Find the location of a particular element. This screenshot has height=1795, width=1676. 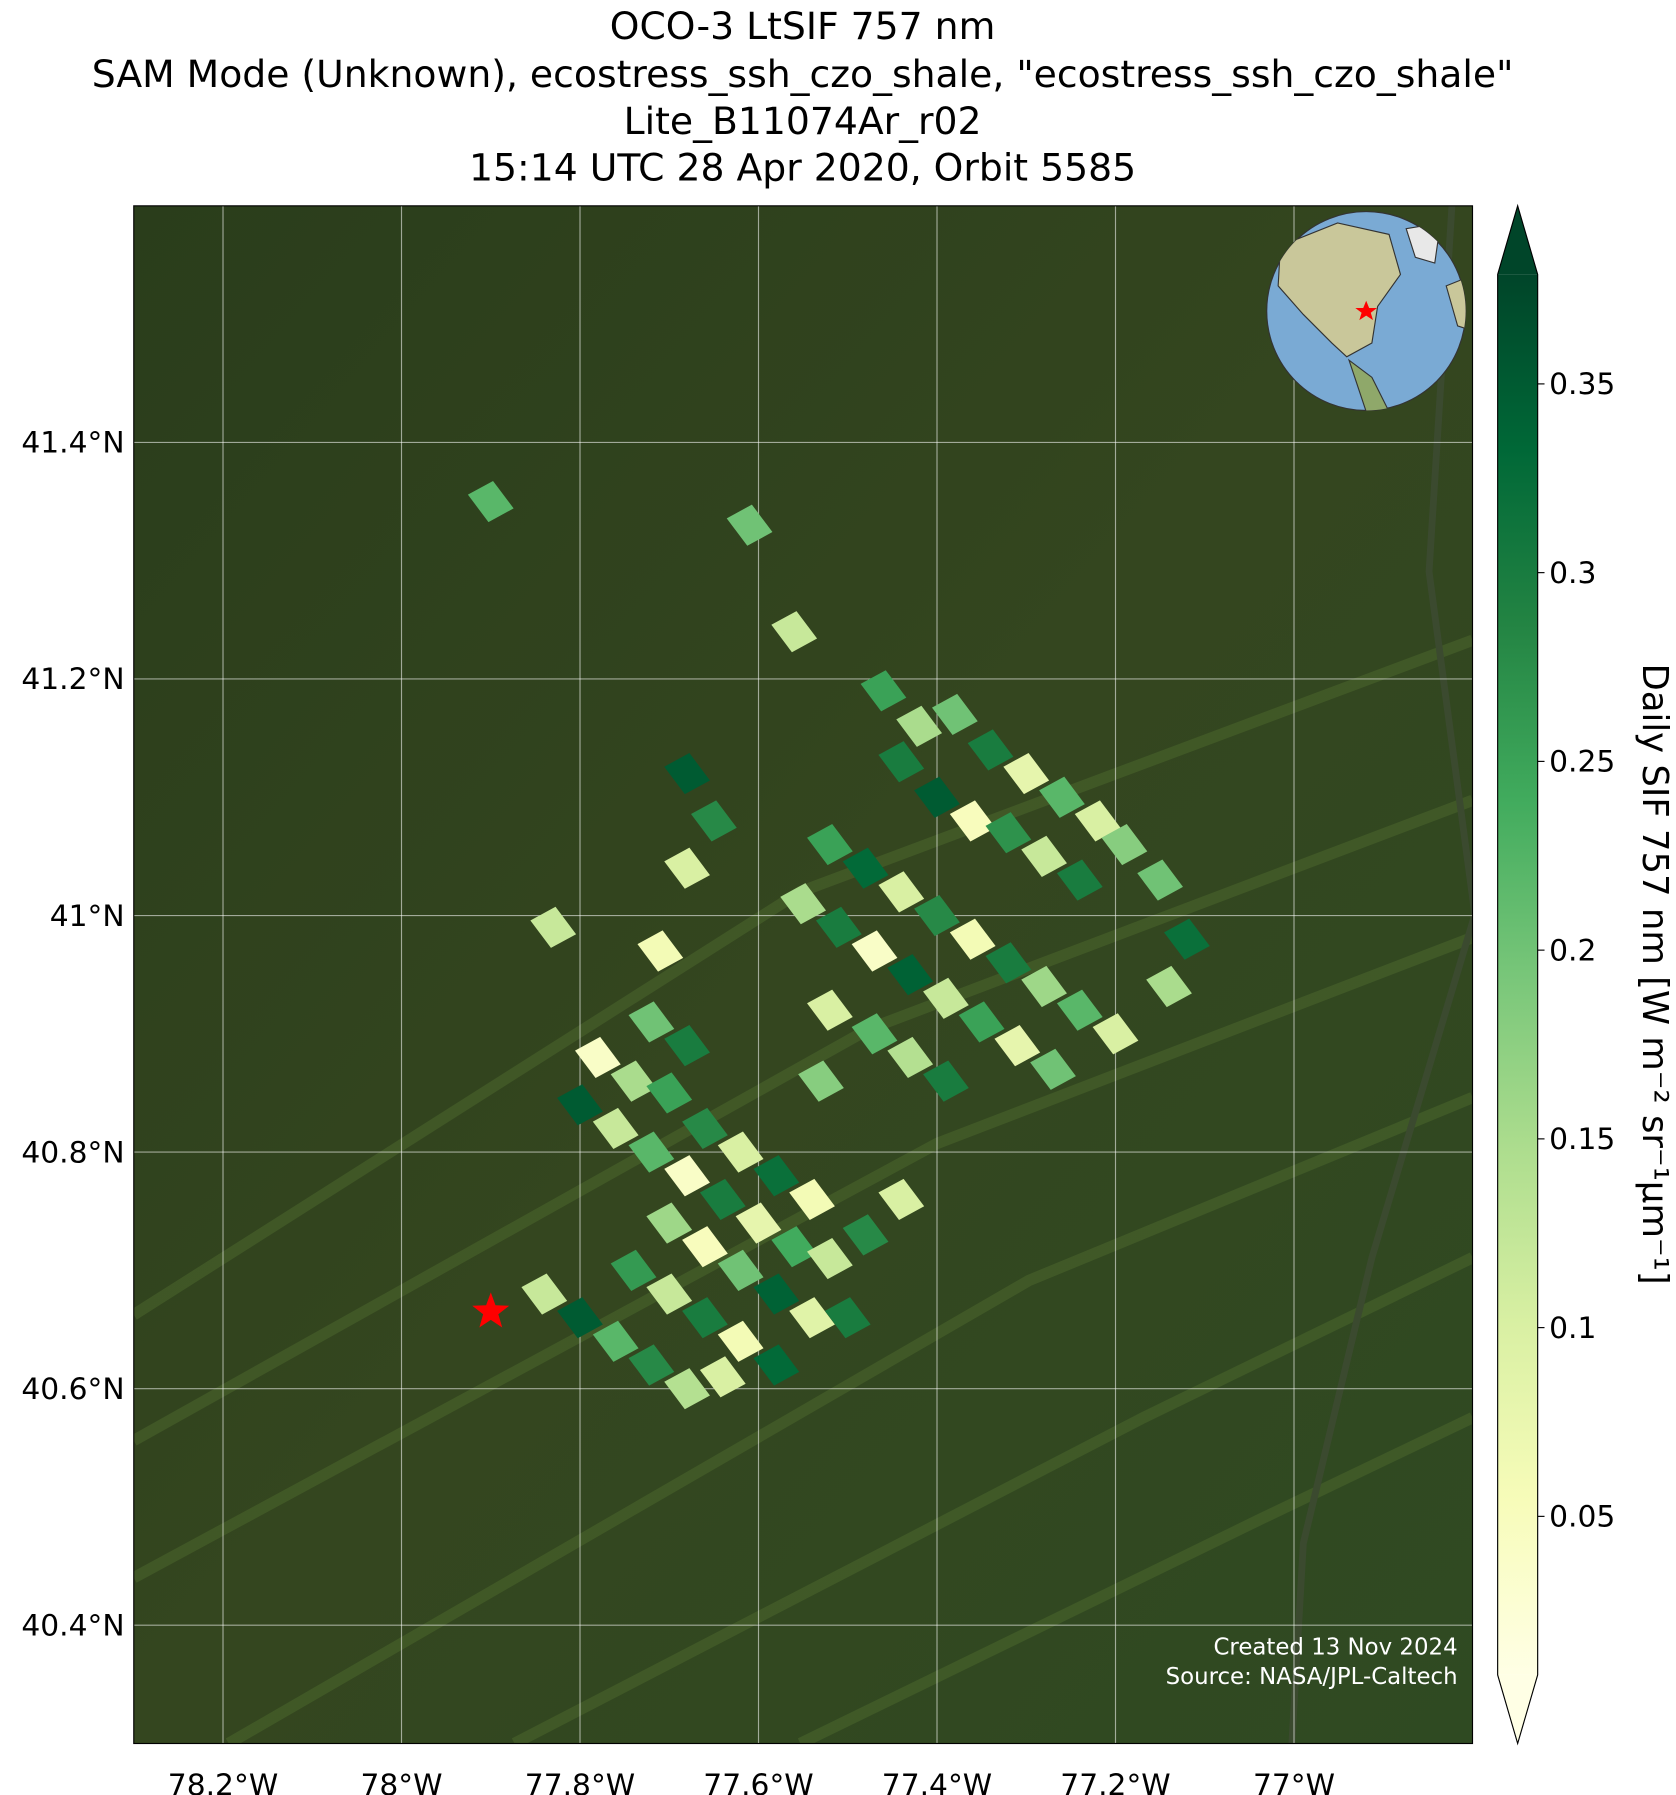

y-tick-label: 41.2°N is located at coordinates (72, 679).